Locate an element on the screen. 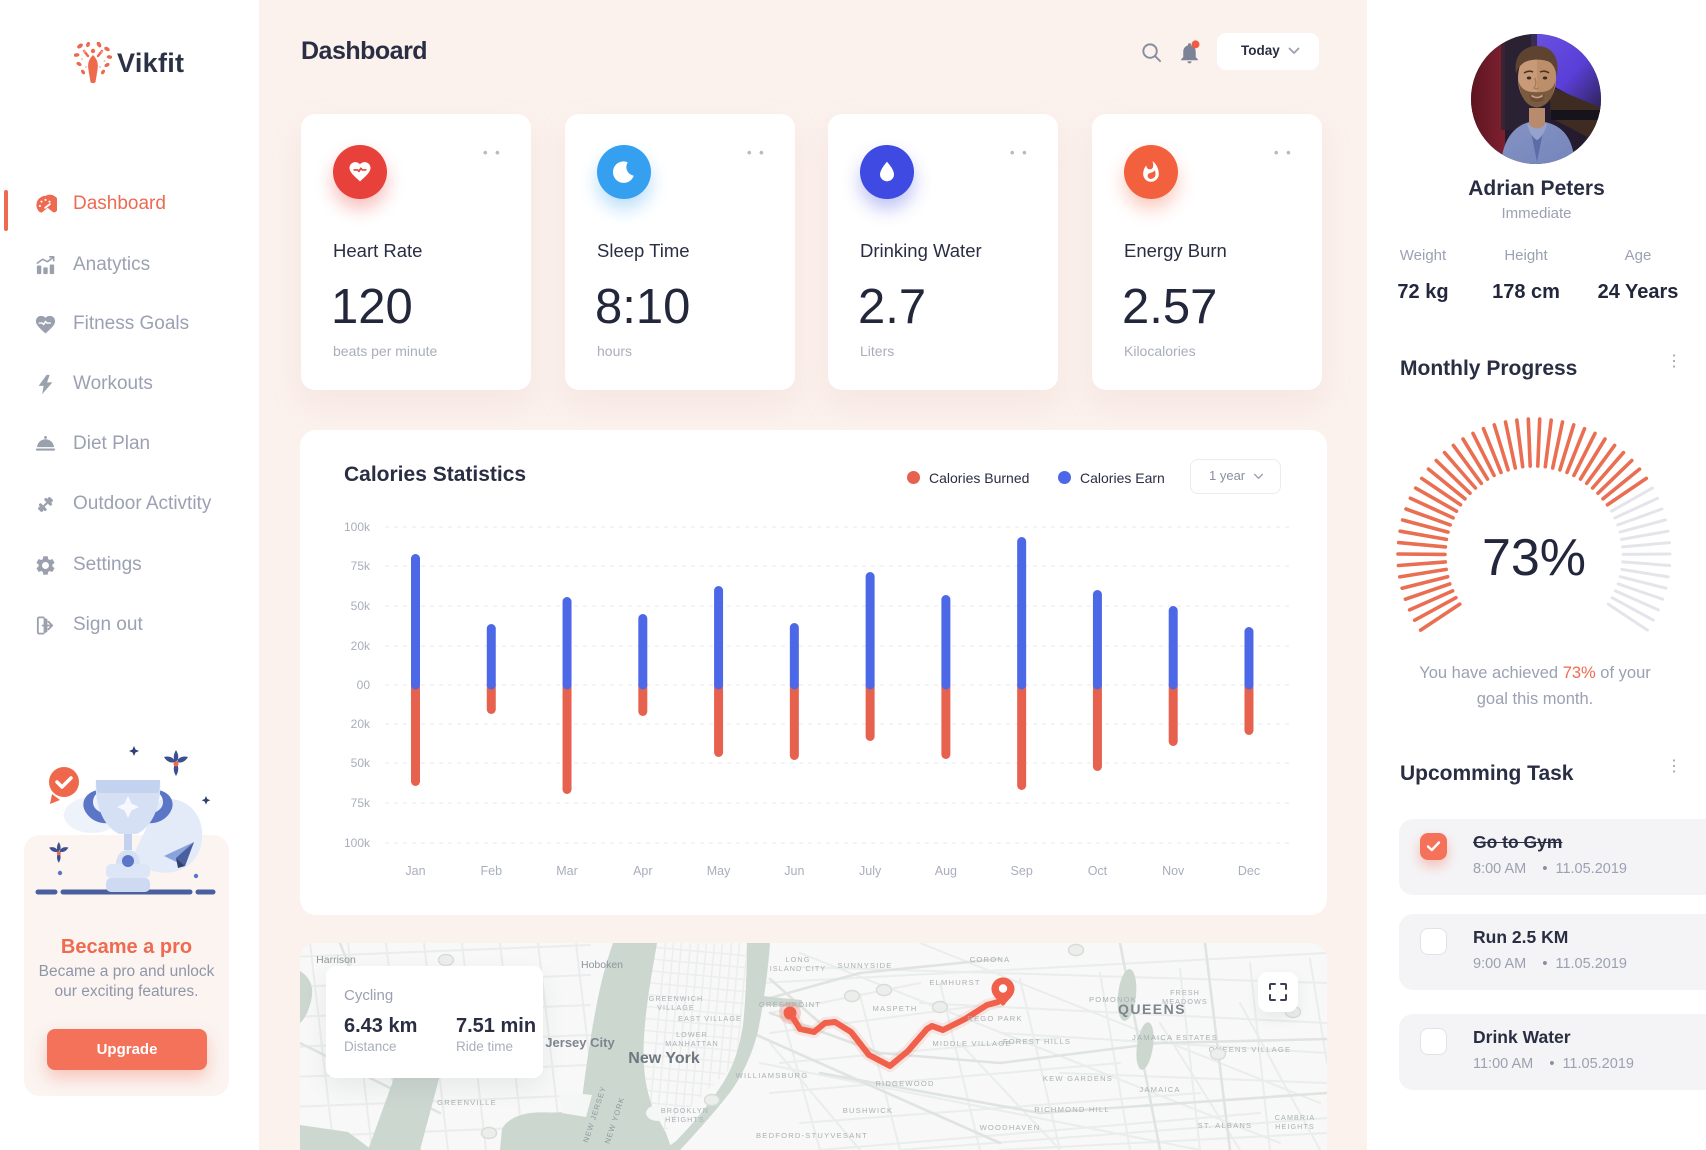 This screenshot has width=1706, height=1150. svg-text: Apr is located at coordinates (642, 871).